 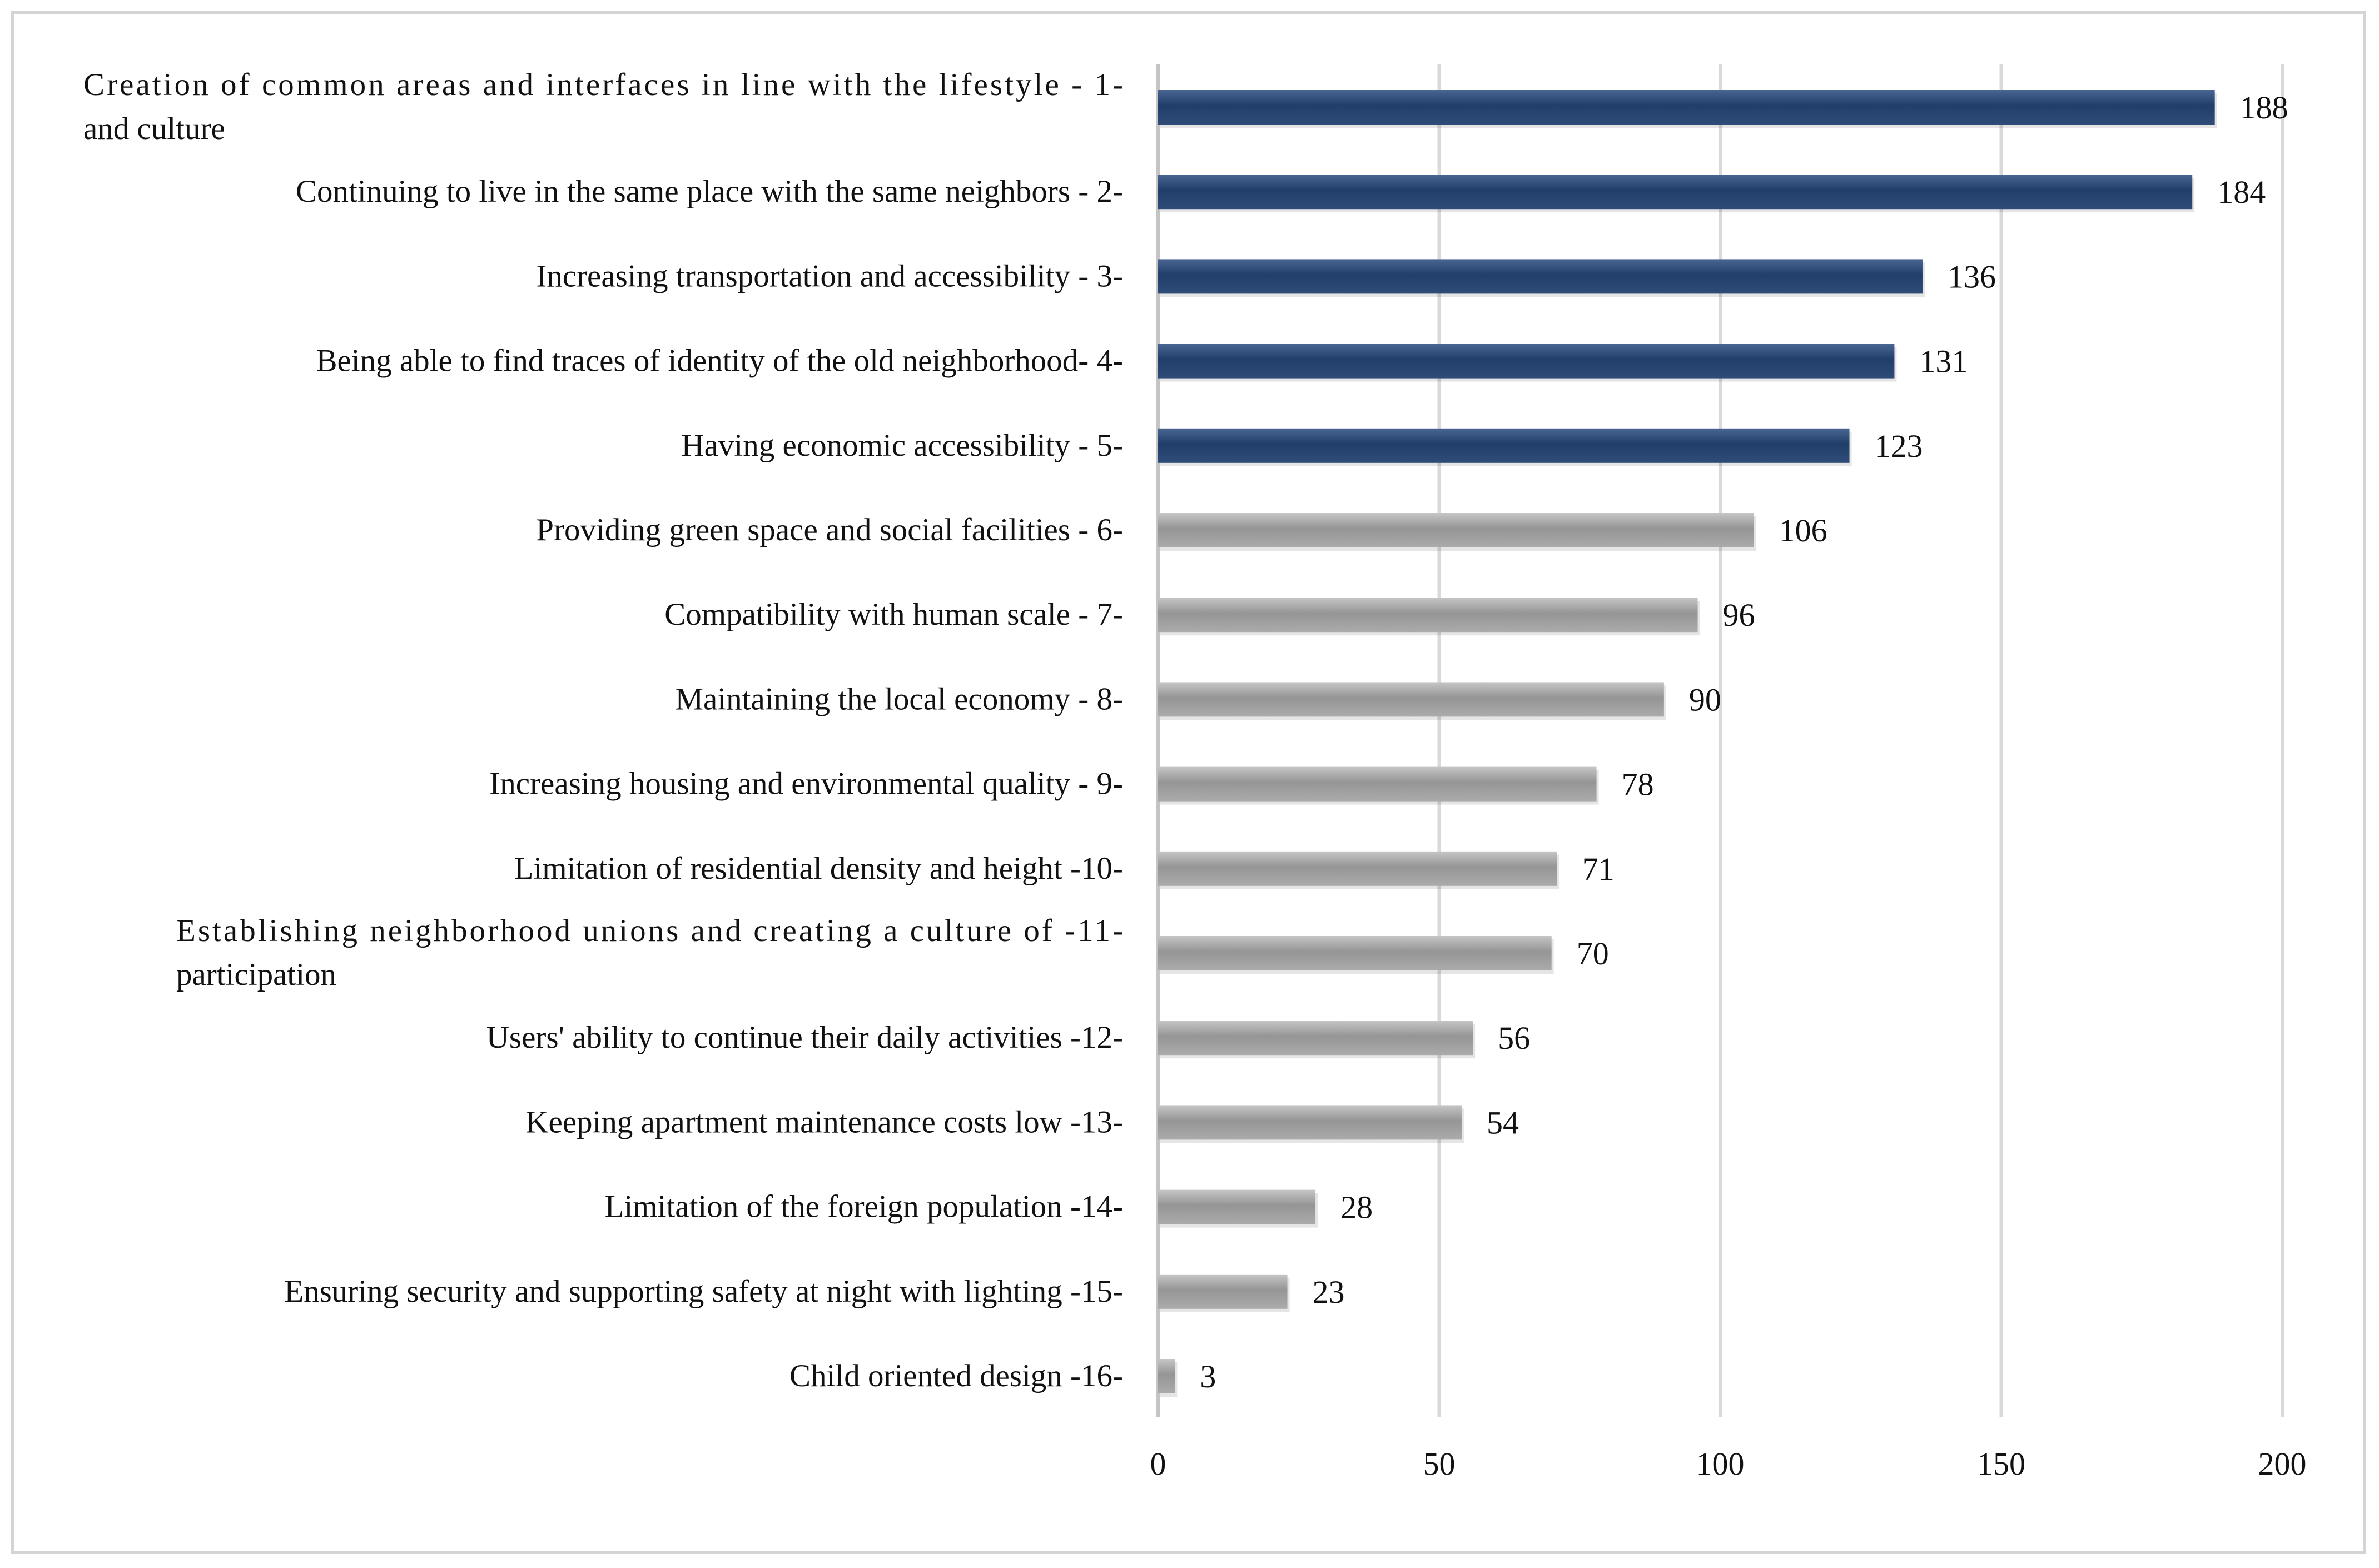 I want to click on value-label: 136, so click(x=1972, y=276).